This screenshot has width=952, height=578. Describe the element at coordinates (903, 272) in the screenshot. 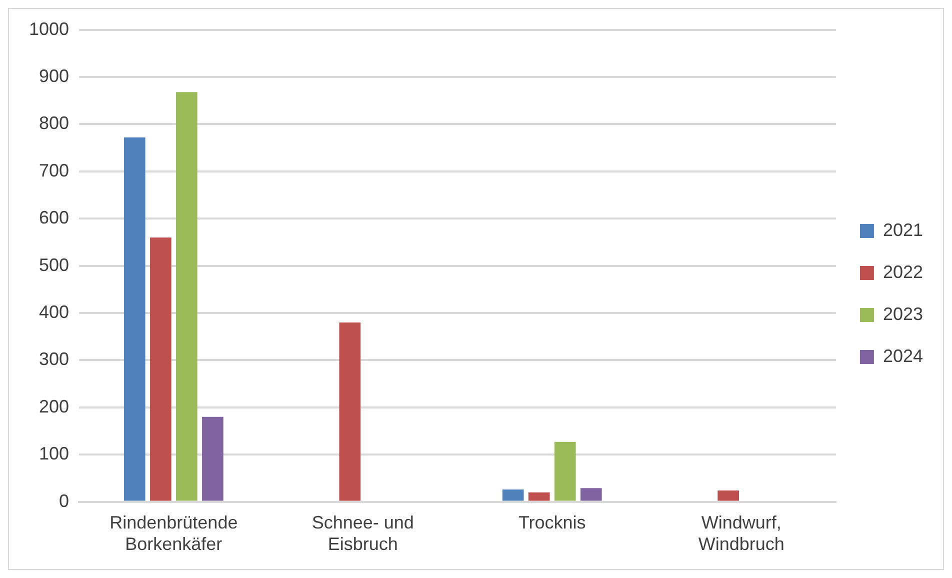

I see `legend-label: 2022` at that location.